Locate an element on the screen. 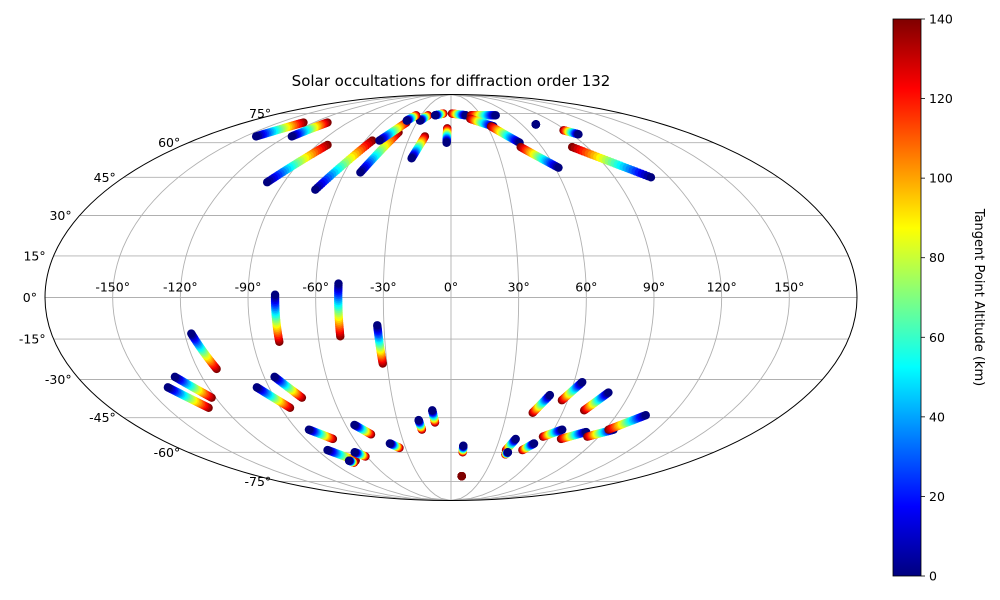  longitude-tick-label: -120° is located at coordinates (180, 287).